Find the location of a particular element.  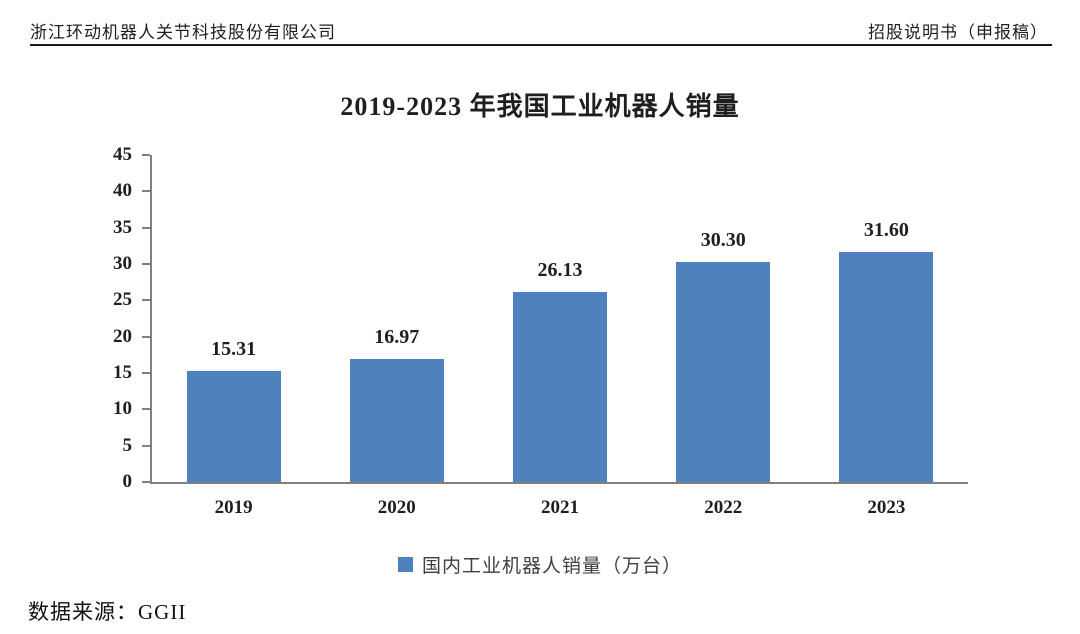

x-axis-tick-label: 2021 is located at coordinates (560, 507).